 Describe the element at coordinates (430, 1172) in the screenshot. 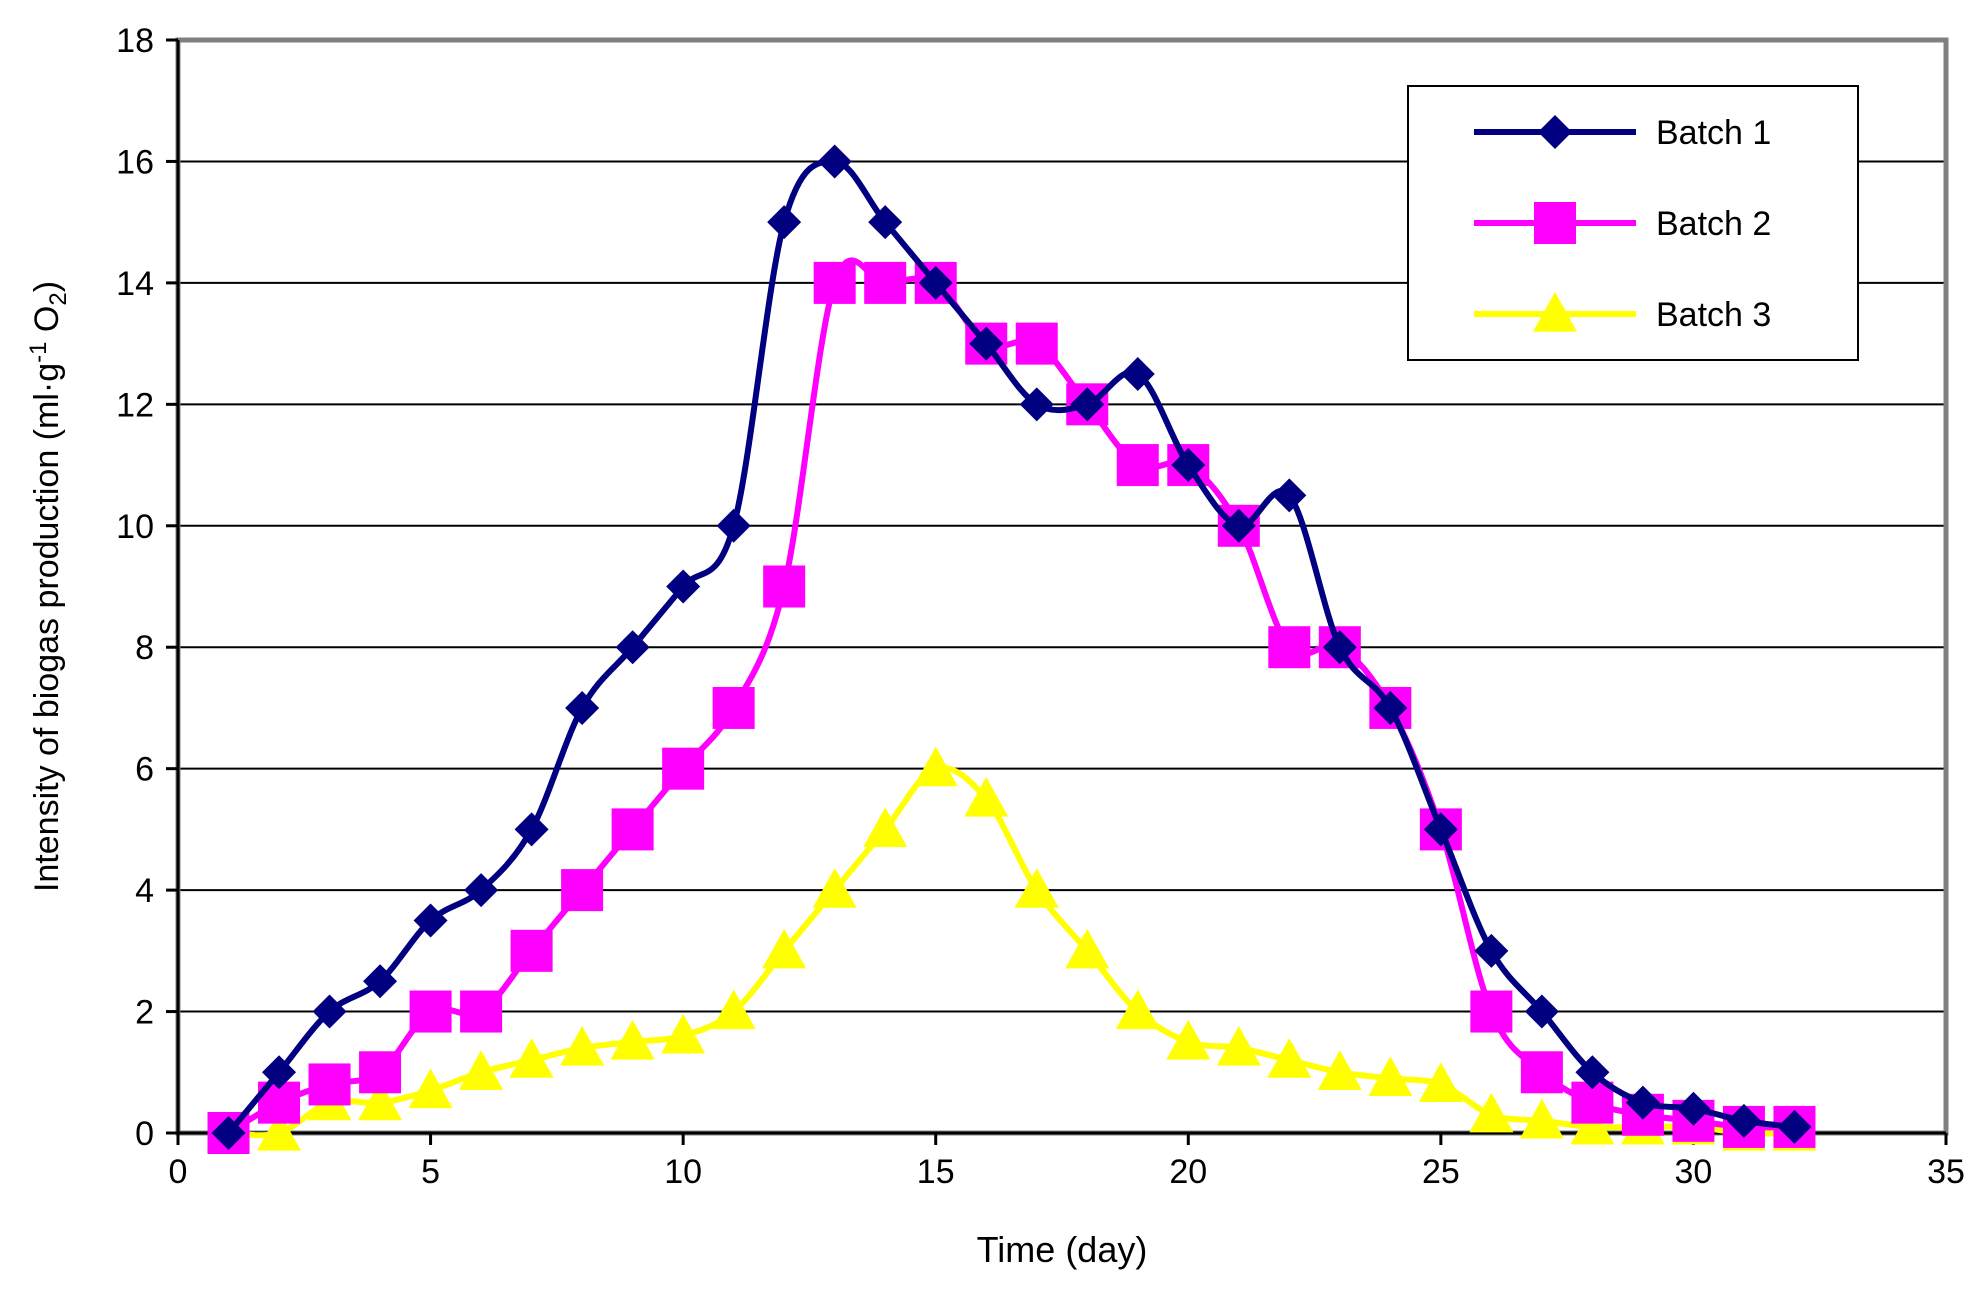

I see `x-tick-label: 5` at that location.